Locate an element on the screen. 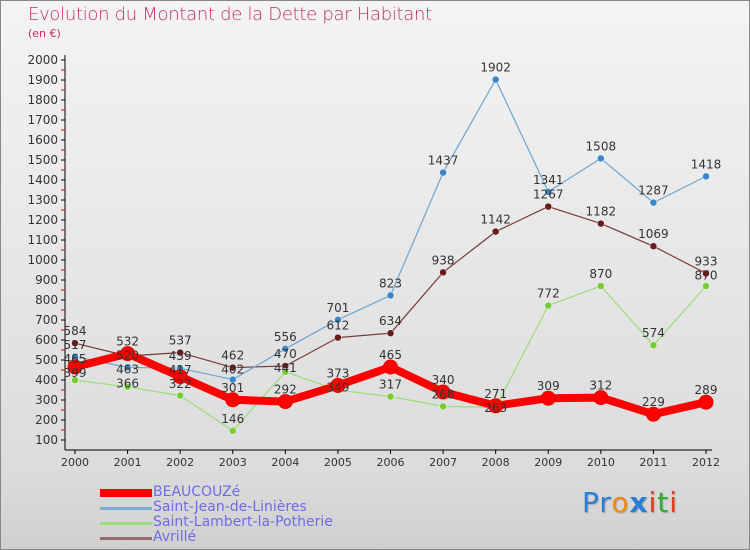 The height and width of the screenshot is (550, 750). data-label: 537 is located at coordinates (180, 341).